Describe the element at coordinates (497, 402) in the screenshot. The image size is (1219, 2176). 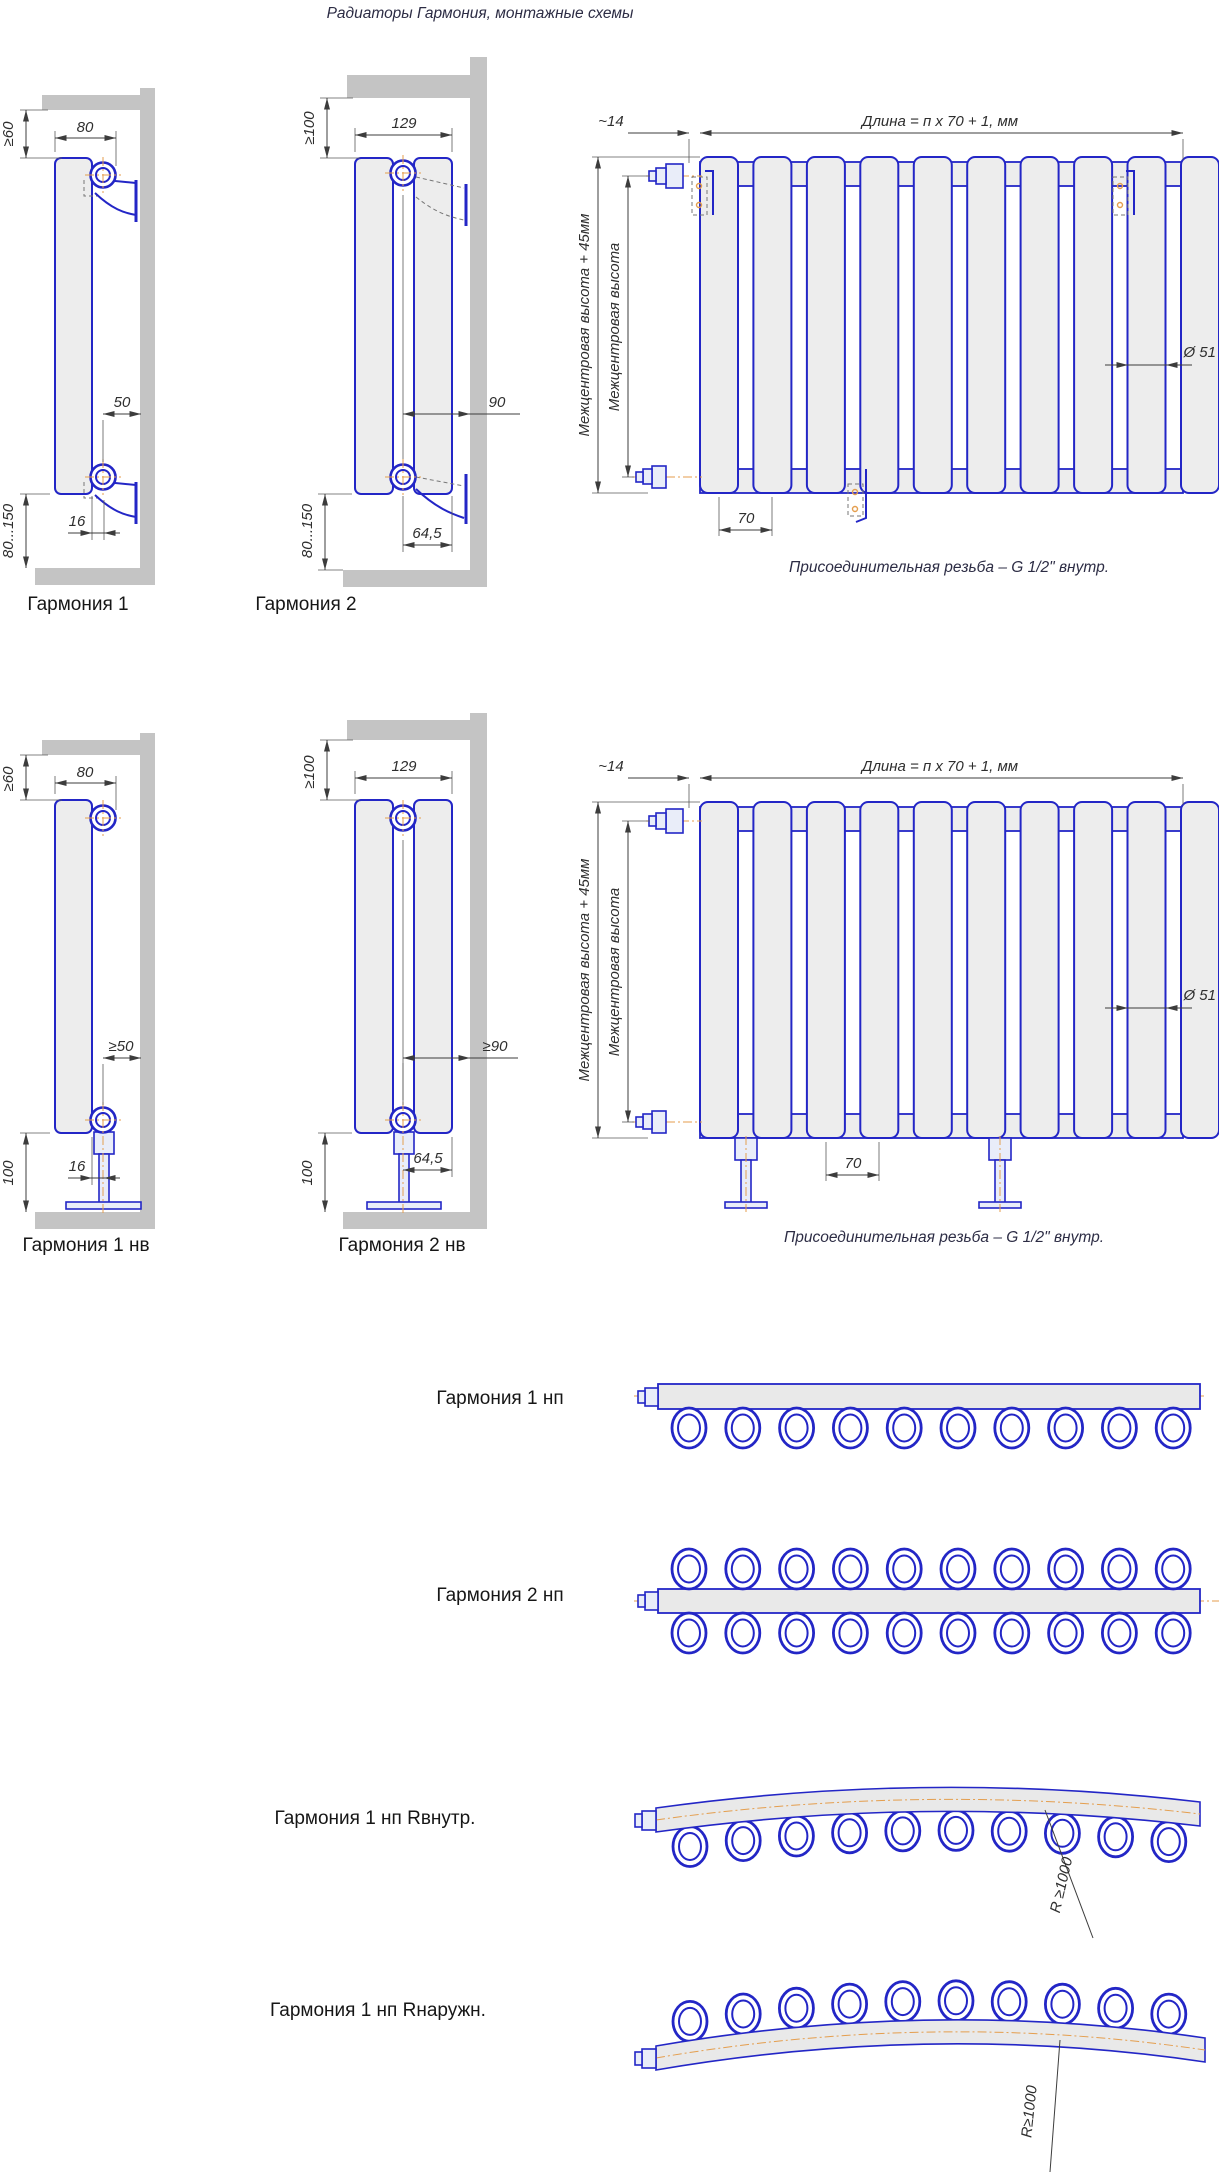
I see `dim-wall-offset: 90` at that location.